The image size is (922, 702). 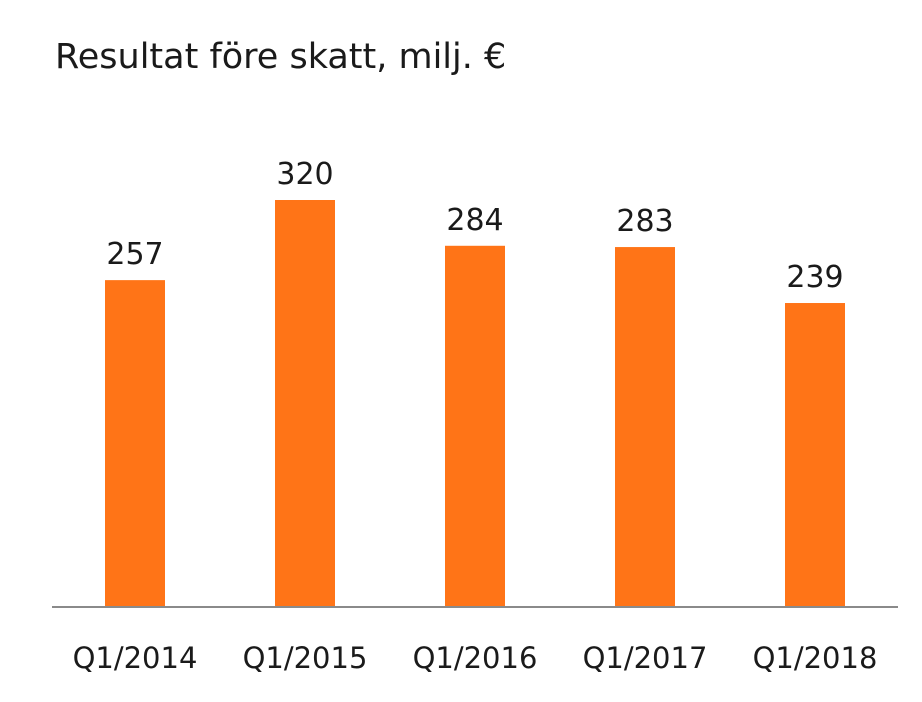 I want to click on x-tick-label: Q1/2017, so click(x=645, y=658).